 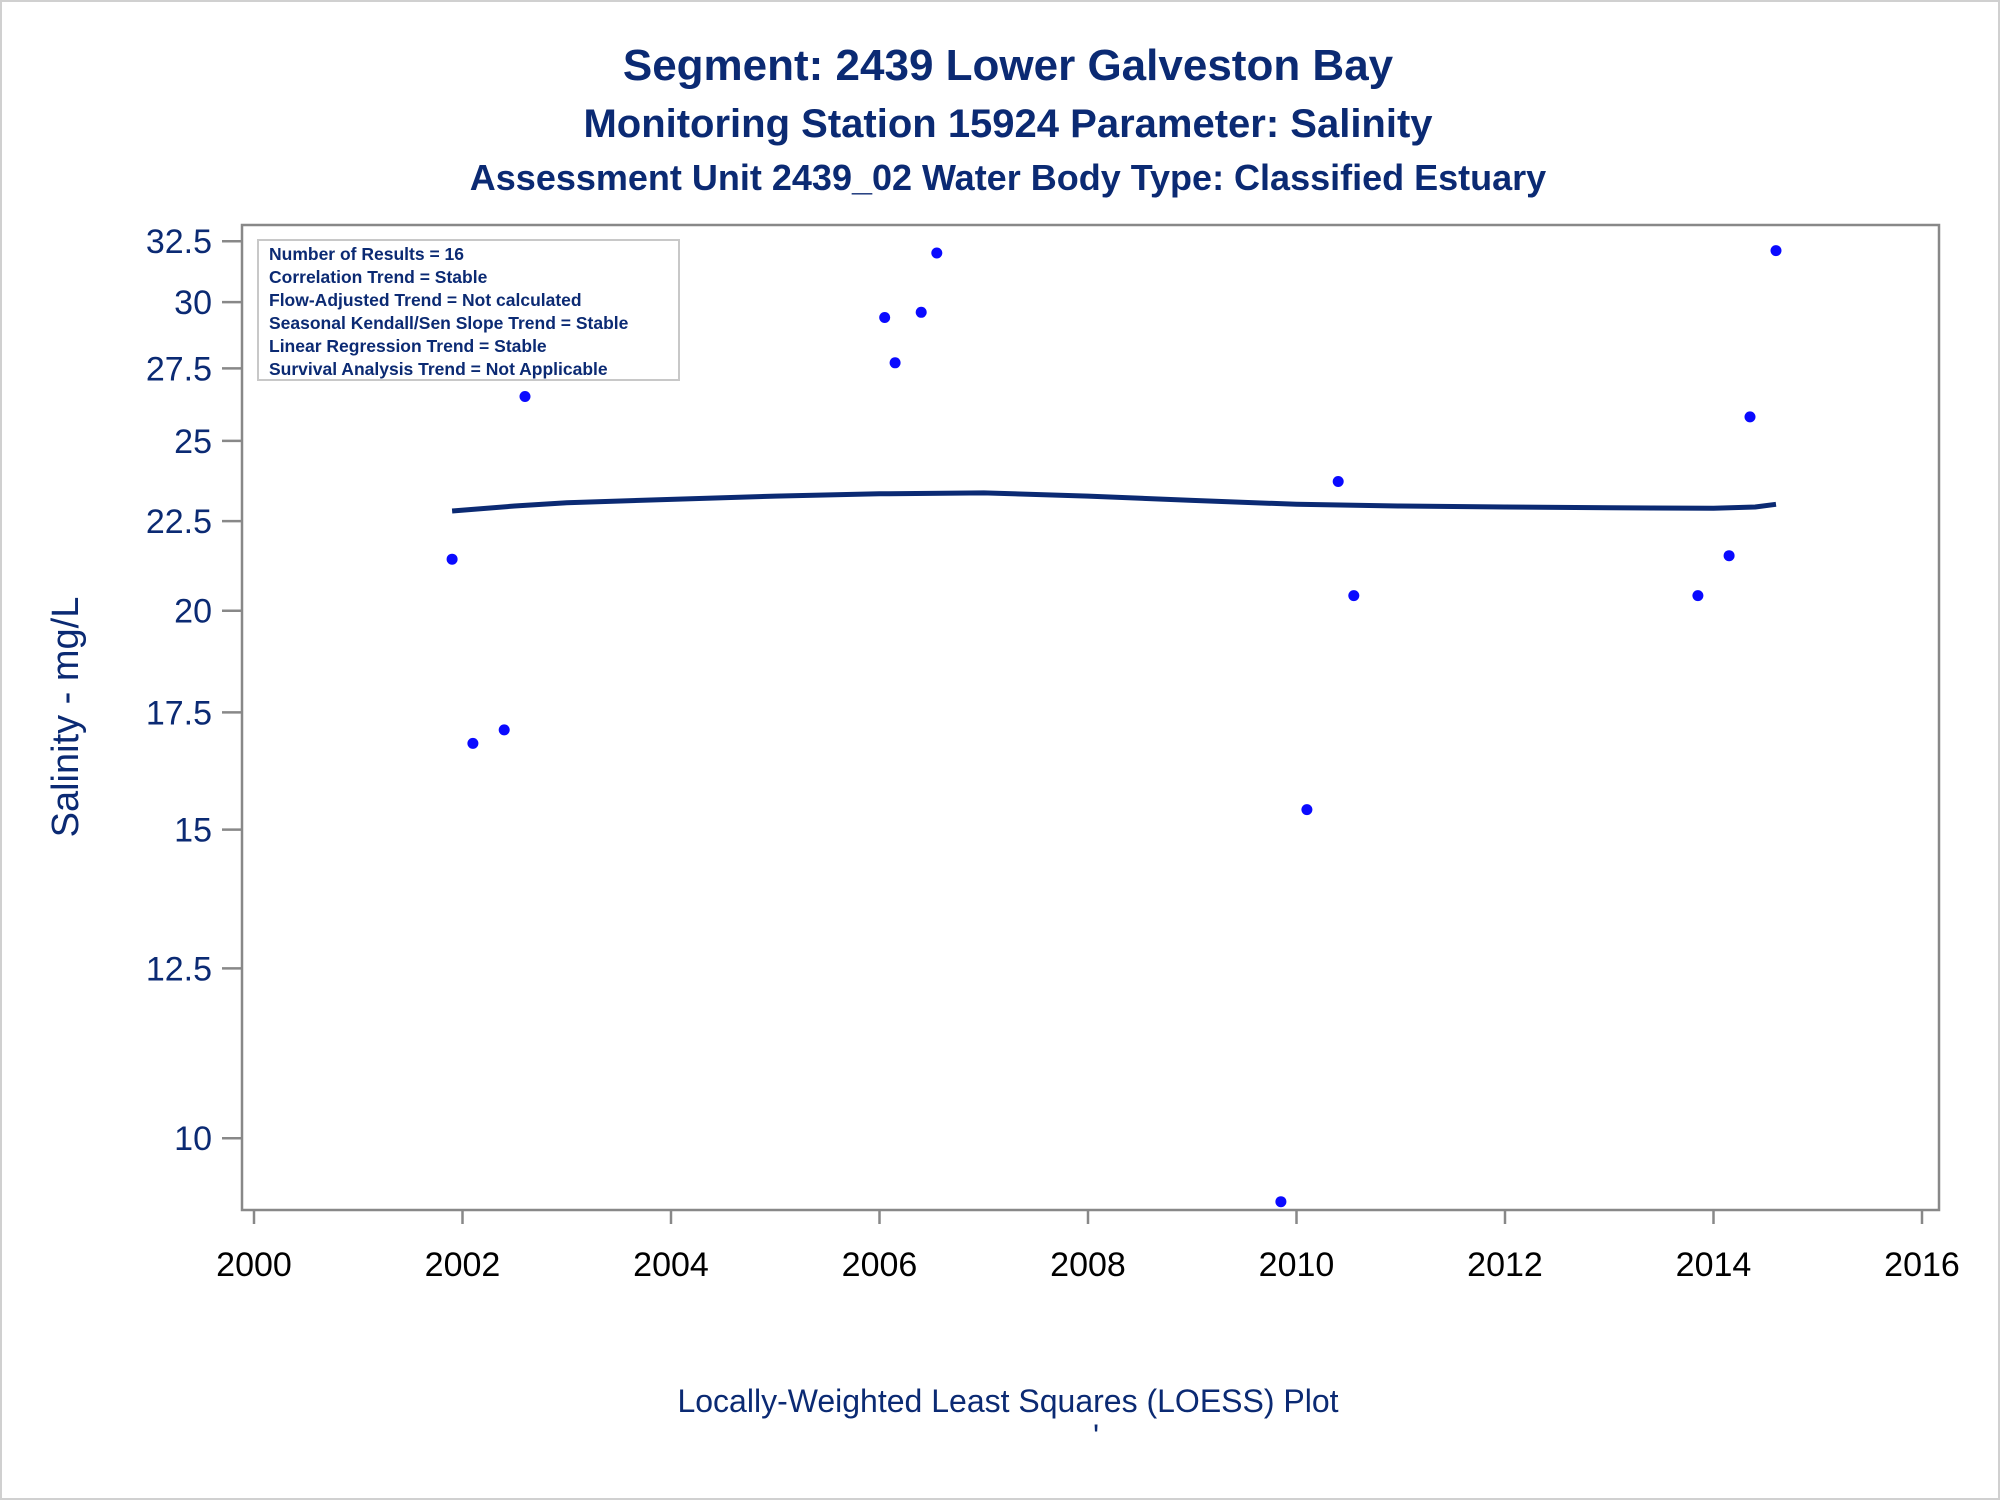 I want to click on loess-layer, so click(x=1114, y=502).